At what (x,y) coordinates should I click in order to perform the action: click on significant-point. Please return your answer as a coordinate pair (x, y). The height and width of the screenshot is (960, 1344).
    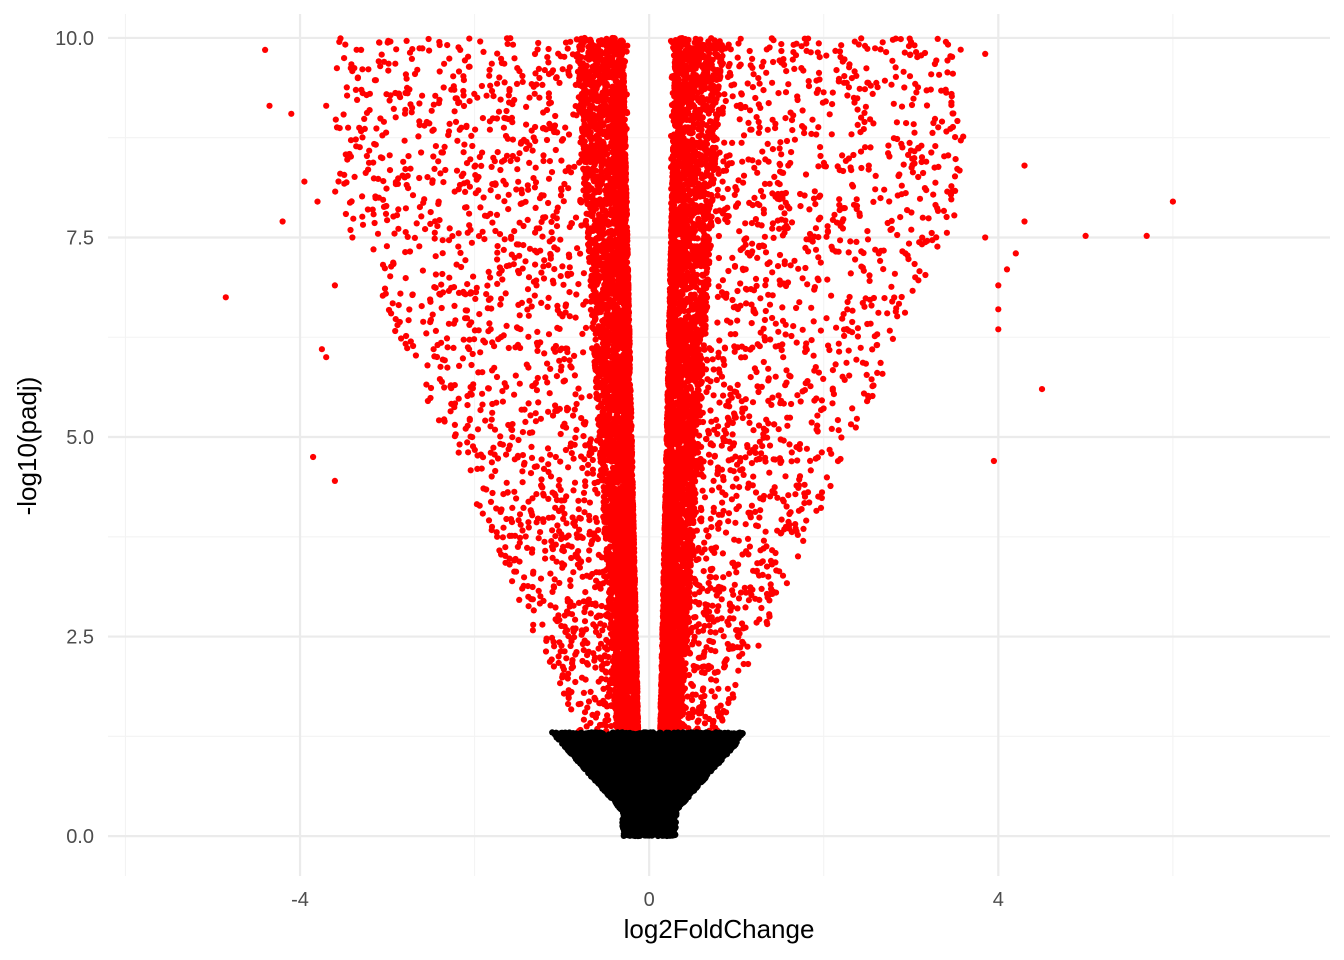
    Looking at the image, I should click on (699, 435).